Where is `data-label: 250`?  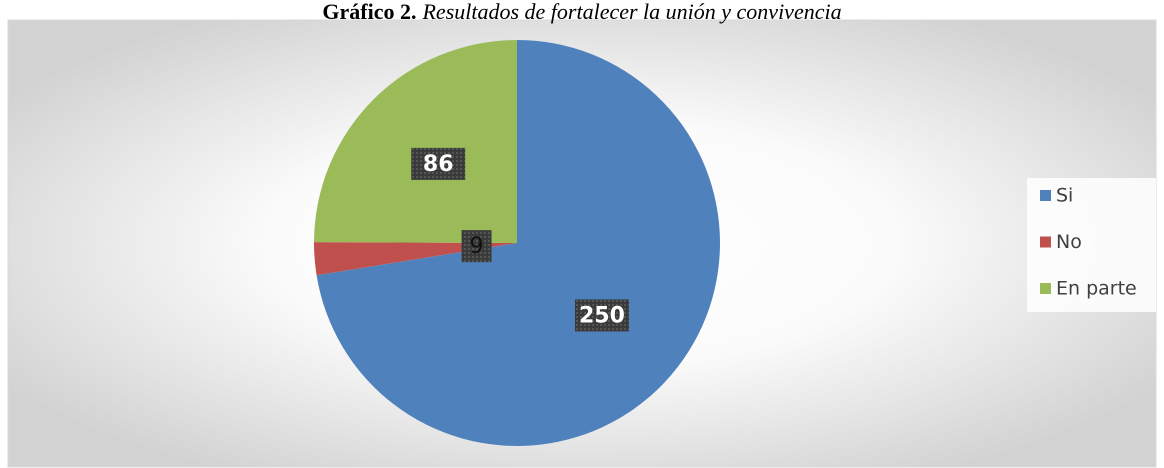
data-label: 250 is located at coordinates (602, 315).